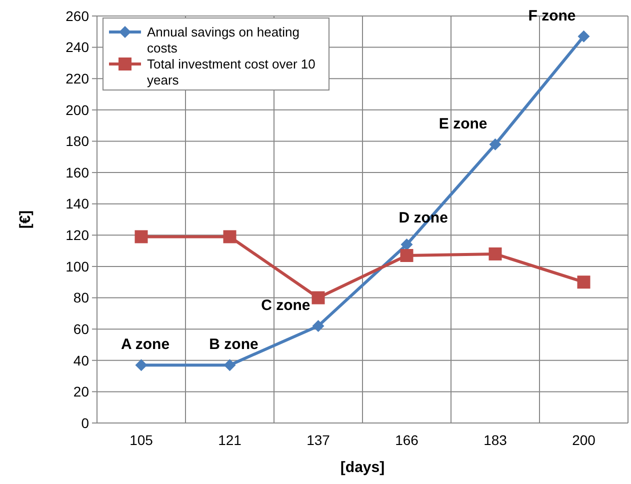 The image size is (631, 484). What do you see at coordinates (407, 440) in the screenshot?
I see `x-tick-label: 166` at bounding box center [407, 440].